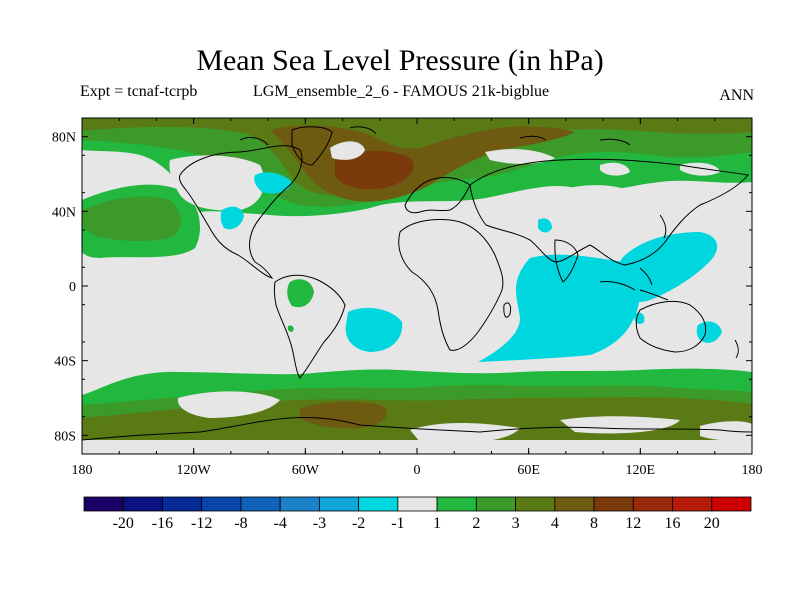  I want to click on colorbar-label: 3, so click(516, 523).